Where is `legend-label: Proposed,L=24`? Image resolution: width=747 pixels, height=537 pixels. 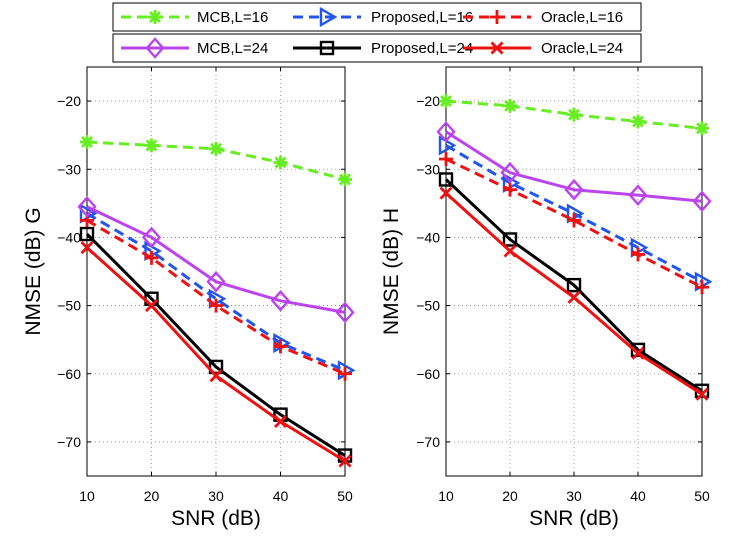
legend-label: Proposed,L=24 is located at coordinates (422, 48).